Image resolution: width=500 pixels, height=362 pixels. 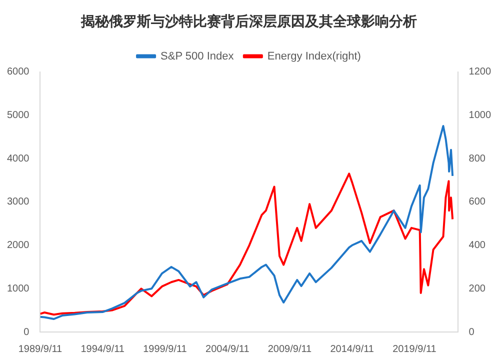 What do you see at coordinates (102, 349) in the screenshot?
I see `x-tick-label: 1994/9/11` at bounding box center [102, 349].